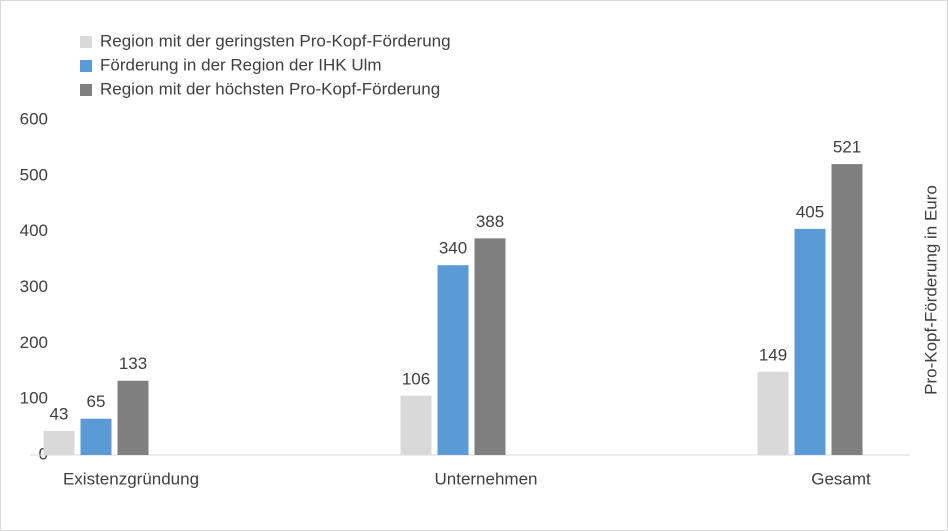  Describe the element at coordinates (59, 413) in the screenshot. I see `data-label: 43` at that location.